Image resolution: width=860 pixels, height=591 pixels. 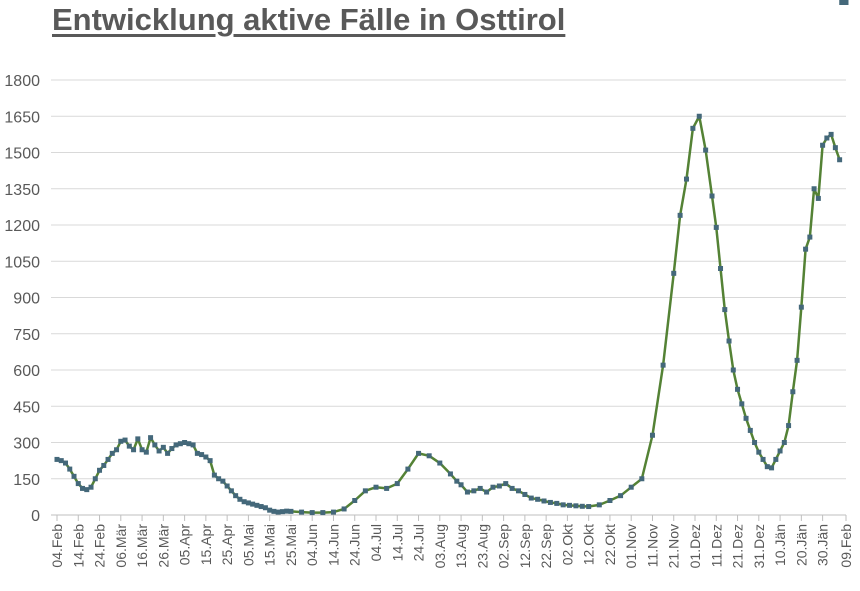 What do you see at coordinates (652, 545) in the screenshot?
I see `x-tick-label: 11.Nov` at bounding box center [652, 545].